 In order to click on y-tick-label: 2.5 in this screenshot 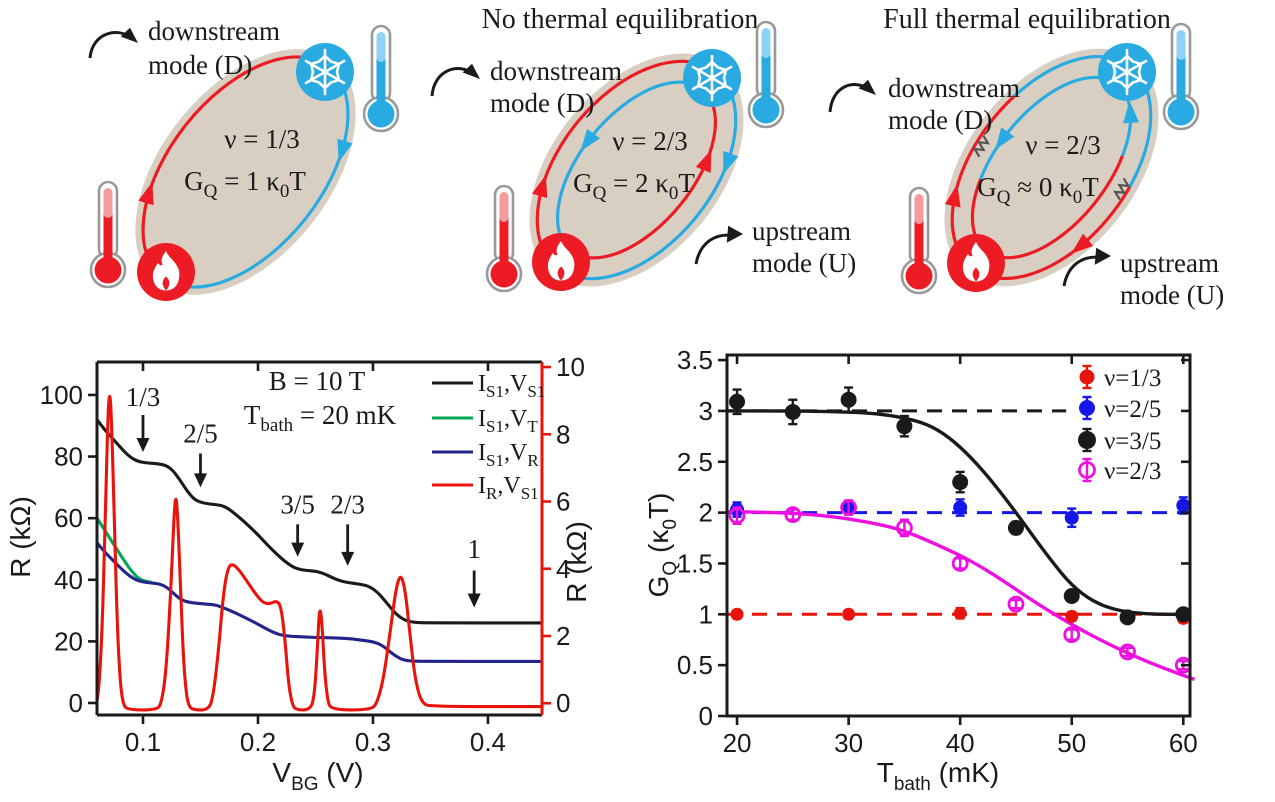, I will do `click(695, 462)`.